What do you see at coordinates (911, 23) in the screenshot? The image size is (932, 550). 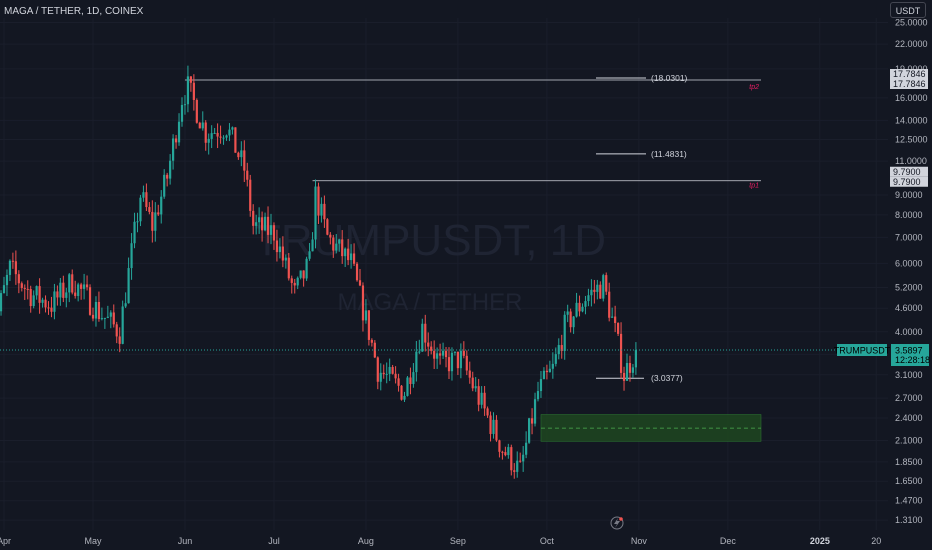 I see `y-tick-label: 25.0000` at bounding box center [911, 23].